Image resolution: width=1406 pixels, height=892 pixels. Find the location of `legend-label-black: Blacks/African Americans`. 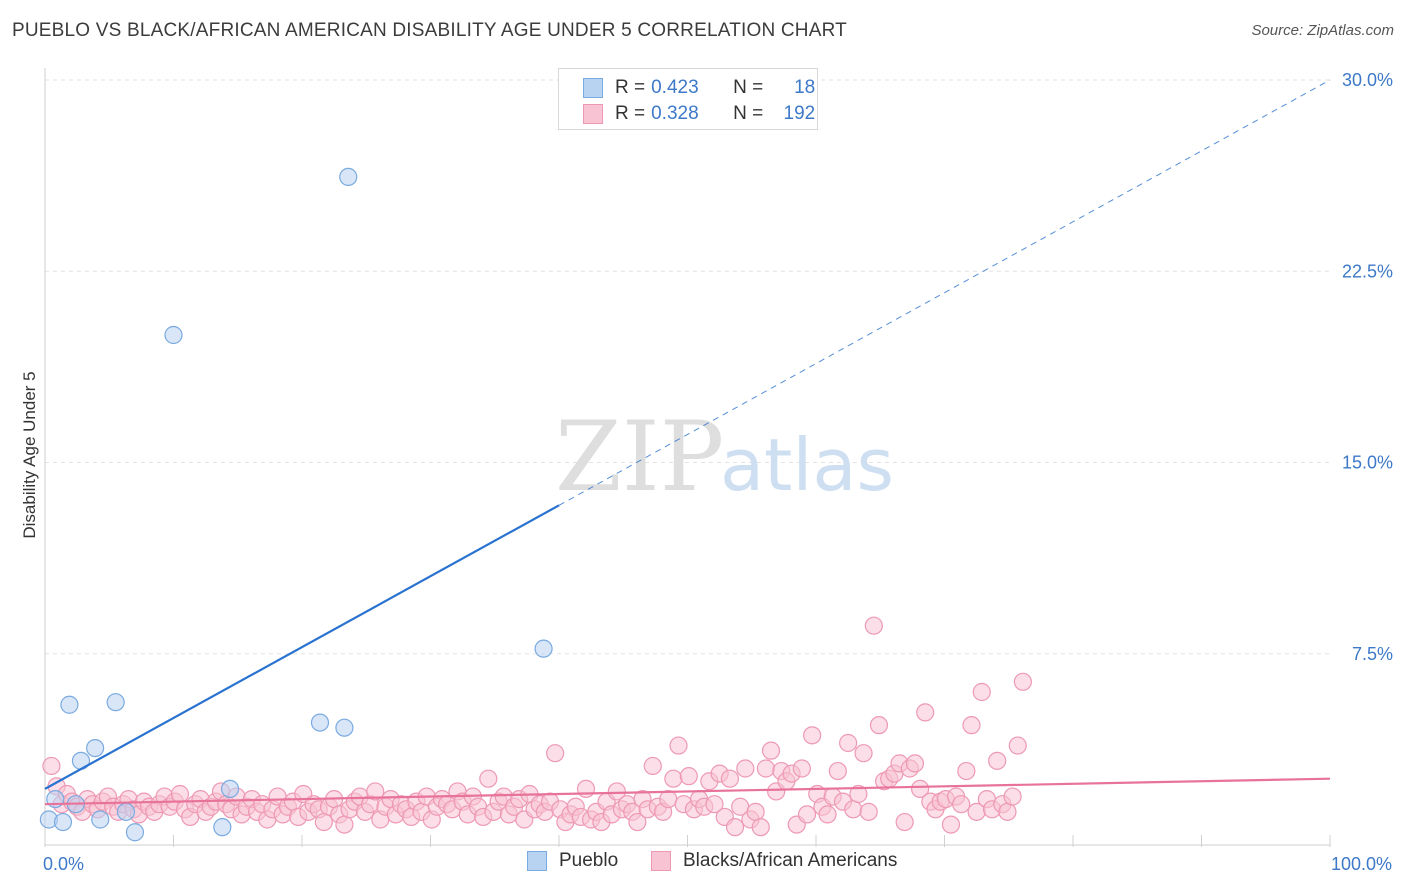

legend-label-black: Blacks/African Americans is located at coordinates (790, 860).